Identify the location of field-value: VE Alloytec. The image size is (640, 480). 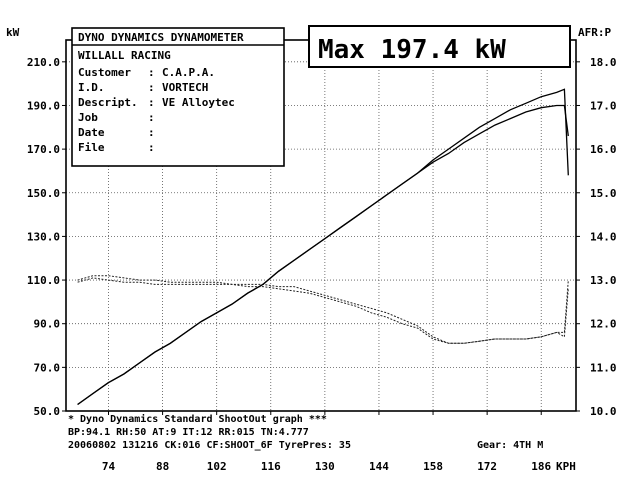
(198, 102).